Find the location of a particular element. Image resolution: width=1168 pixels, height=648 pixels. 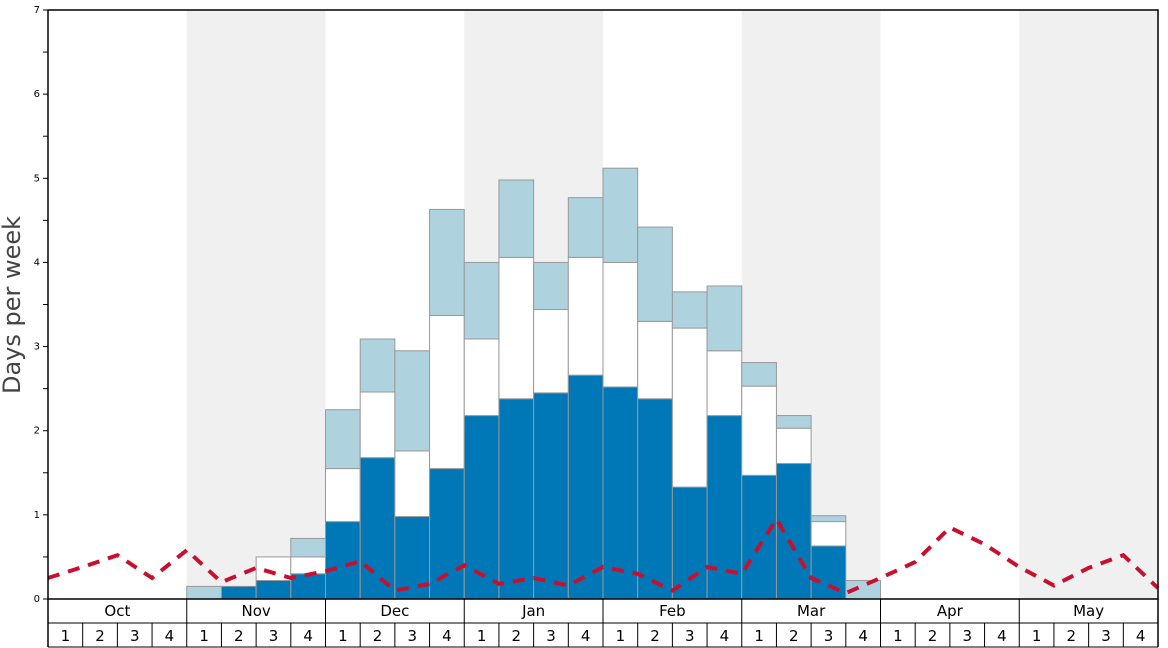

month-label: Feb is located at coordinates (672, 611).